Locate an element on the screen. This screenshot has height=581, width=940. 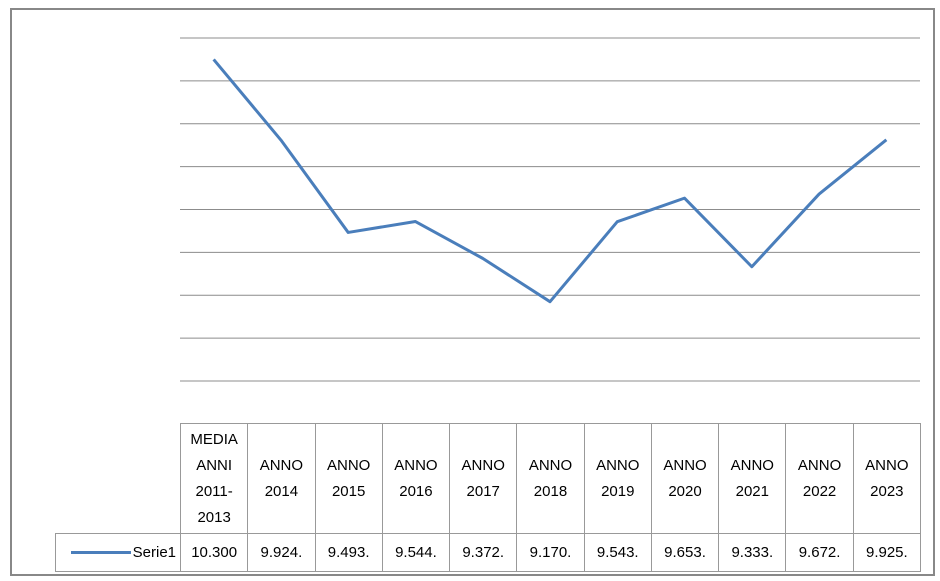
category-cell: ANNO 2015 is located at coordinates (348, 478).